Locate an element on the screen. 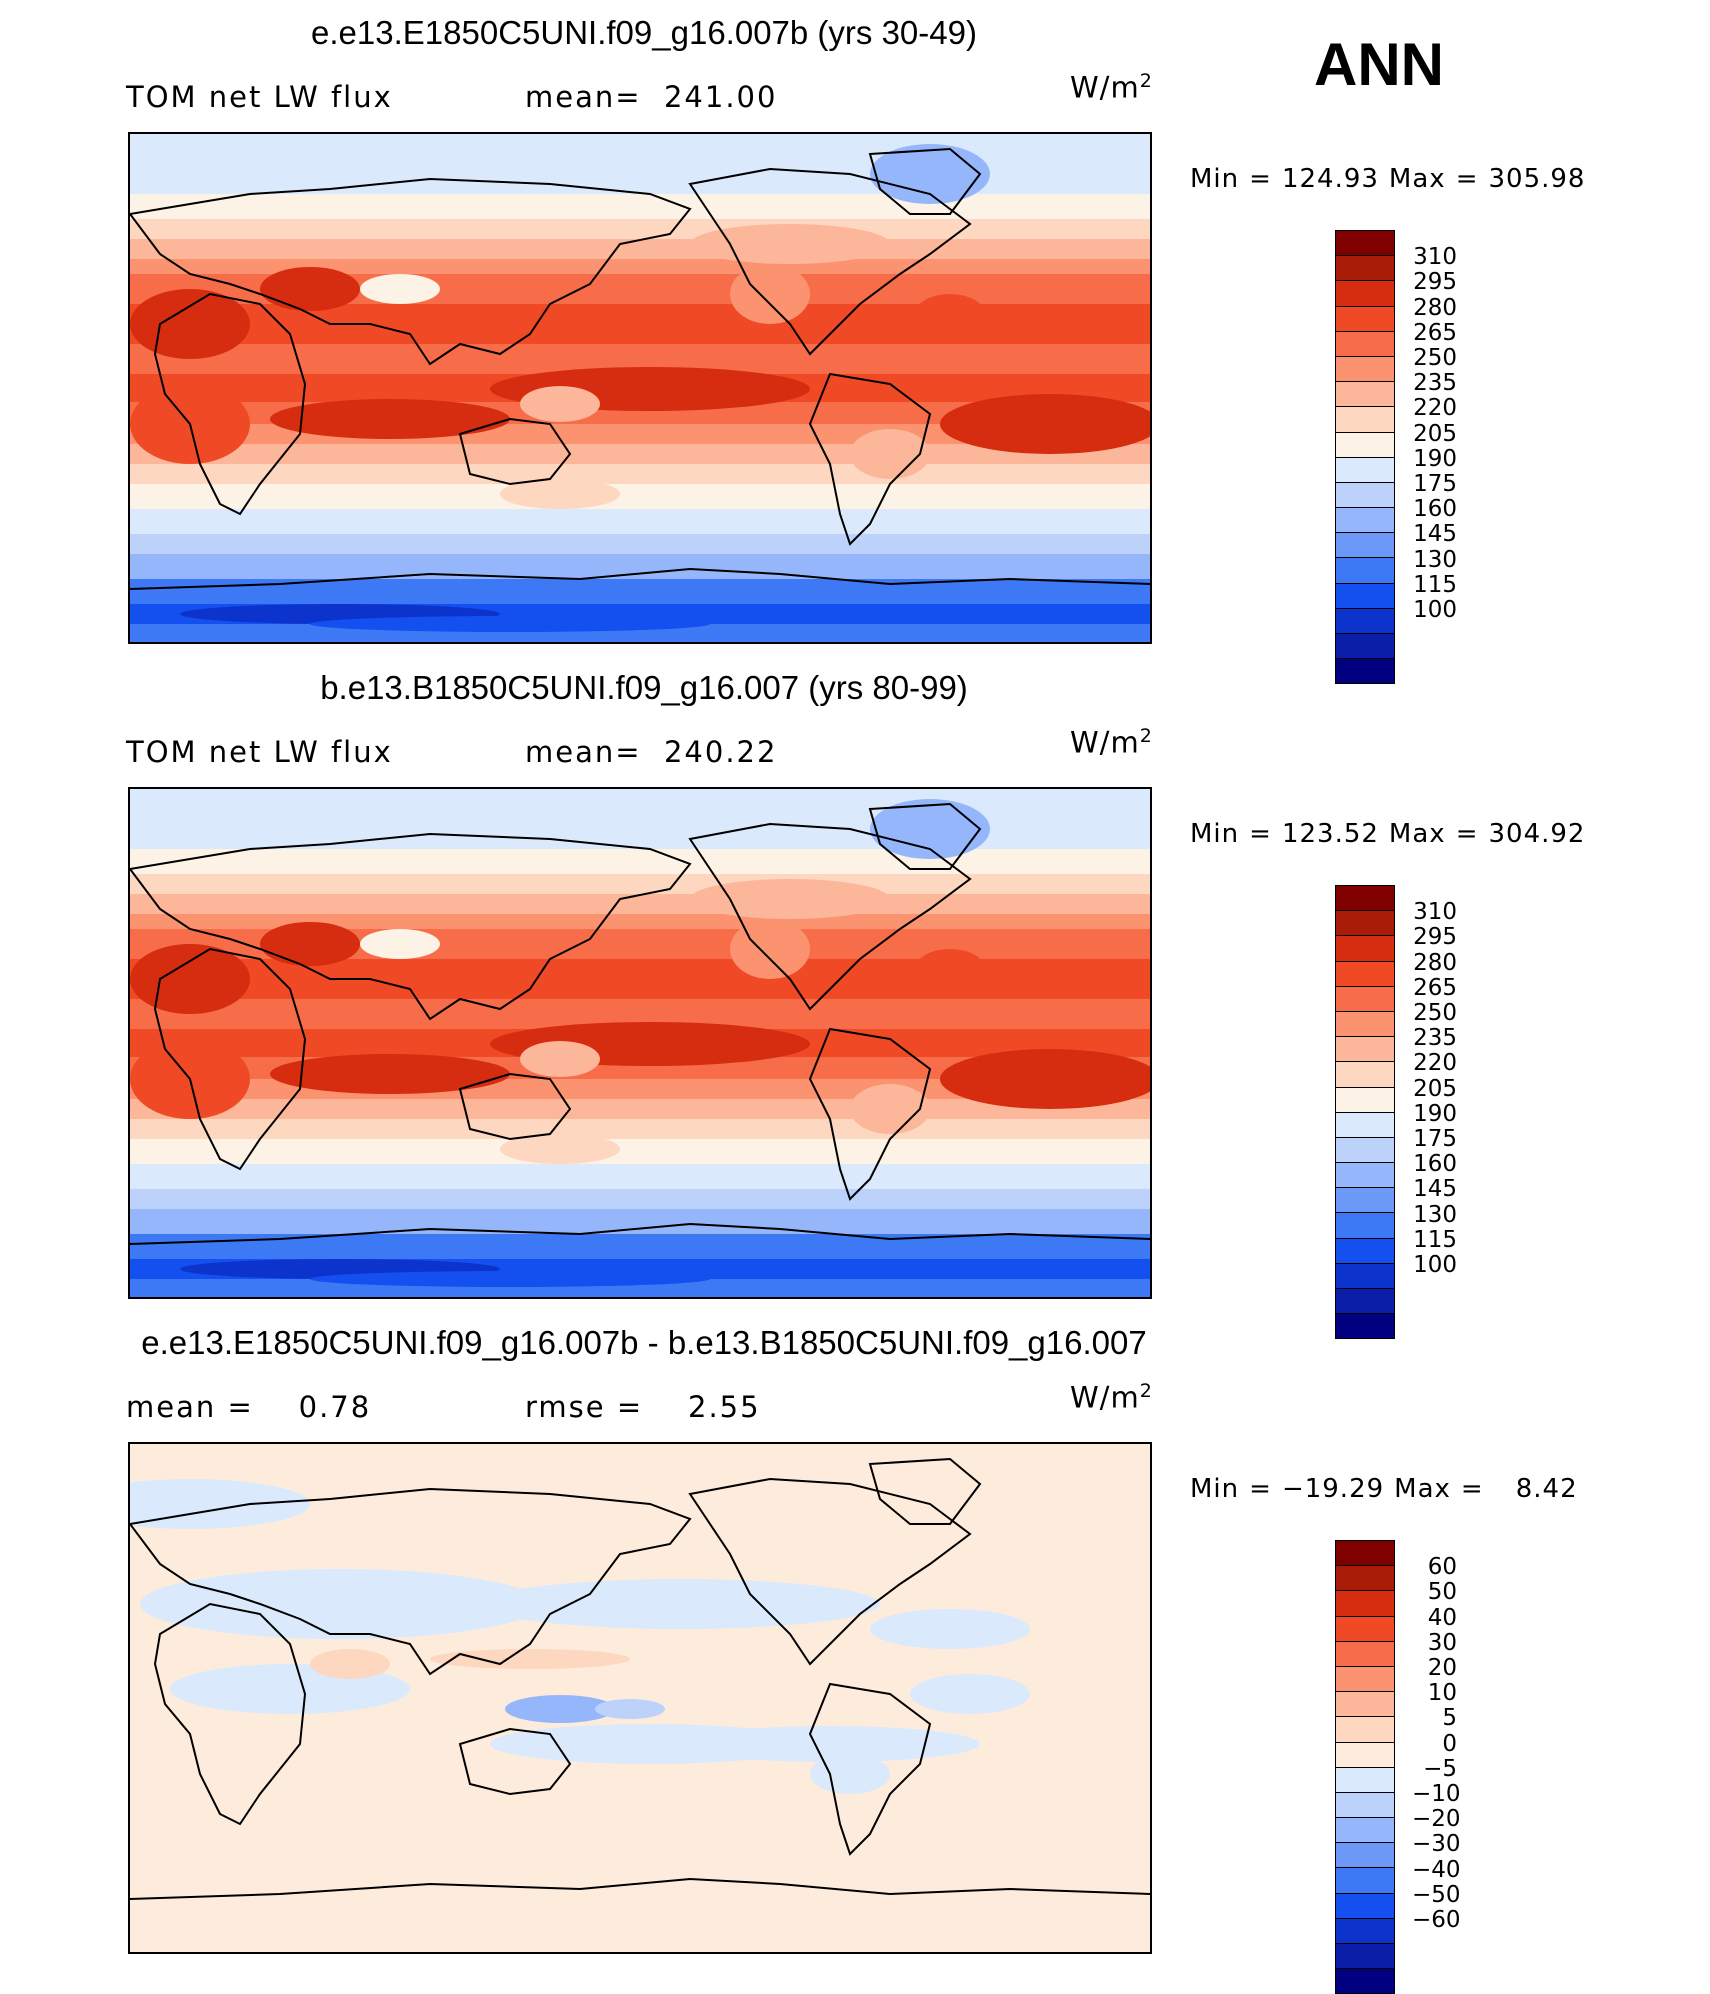 Image resolution: width=1710 pixels, height=1994 pixels. diff-mean-readout: mean = 0.78 is located at coordinates (249, 1407).